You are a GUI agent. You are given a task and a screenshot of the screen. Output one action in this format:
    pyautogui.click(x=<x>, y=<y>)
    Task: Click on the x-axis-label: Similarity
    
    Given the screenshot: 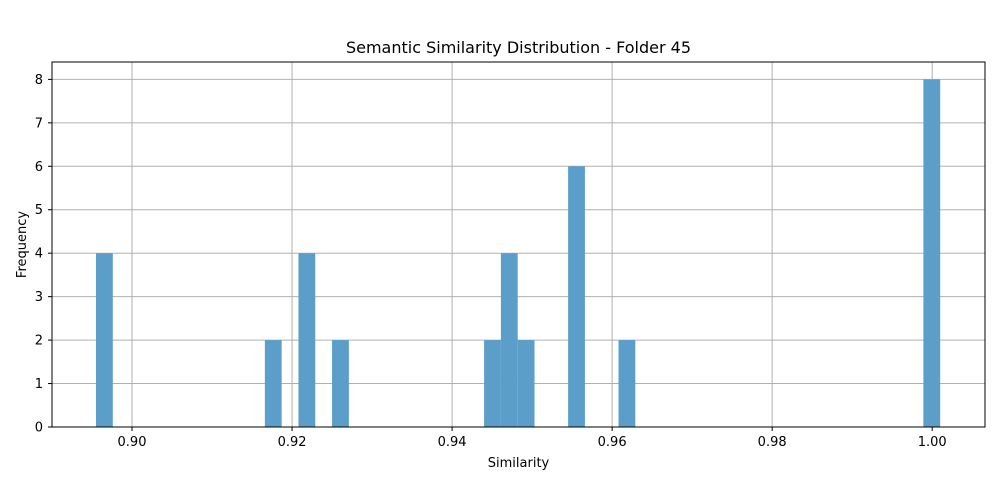 What is the action you would take?
    pyautogui.click(x=519, y=463)
    